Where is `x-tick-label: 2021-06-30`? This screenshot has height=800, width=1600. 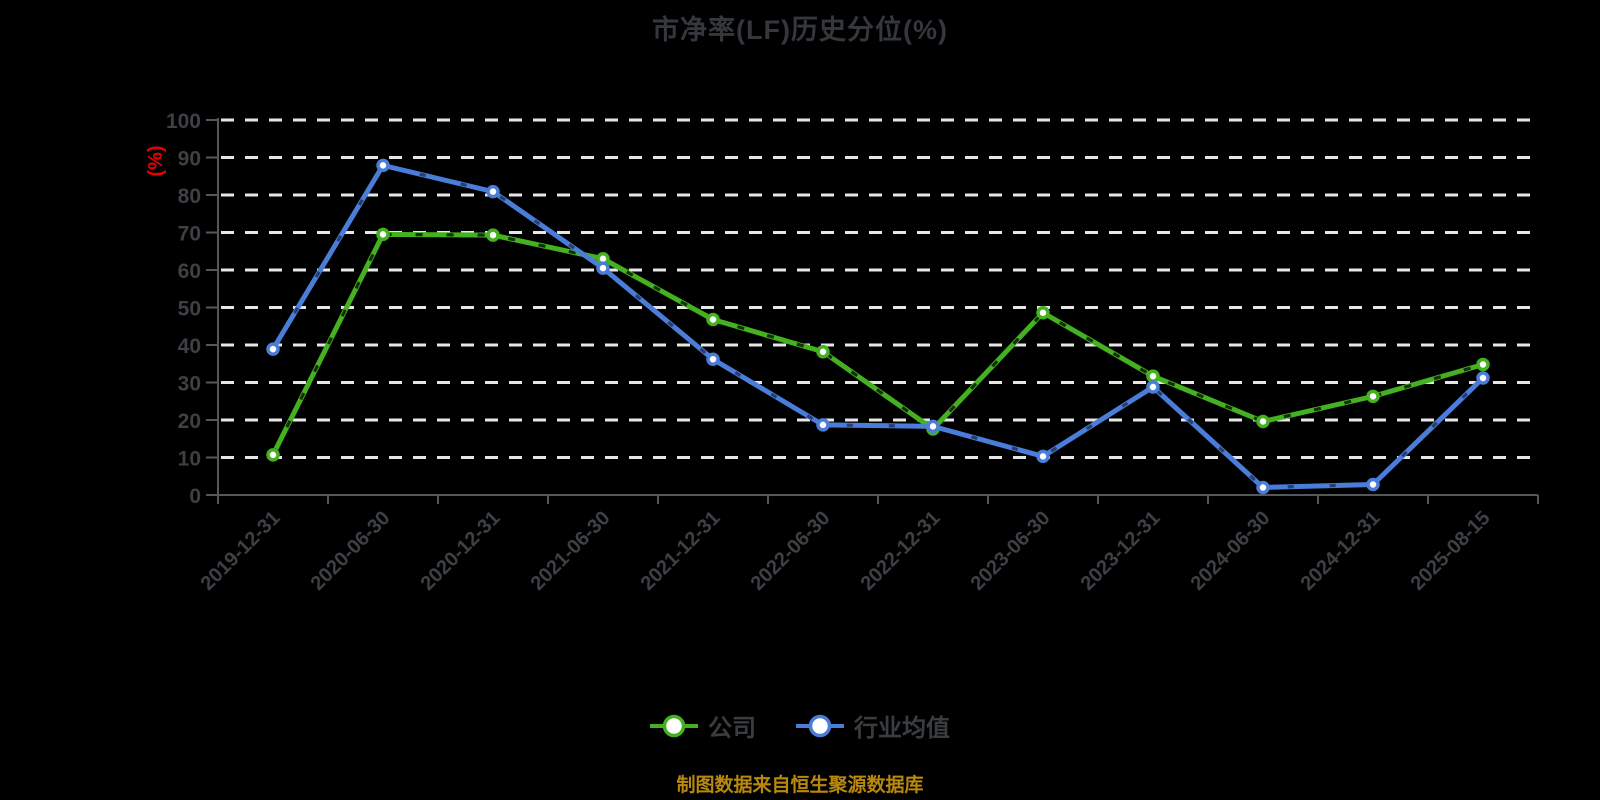 x-tick-label: 2021-06-30 is located at coordinates (571, 551).